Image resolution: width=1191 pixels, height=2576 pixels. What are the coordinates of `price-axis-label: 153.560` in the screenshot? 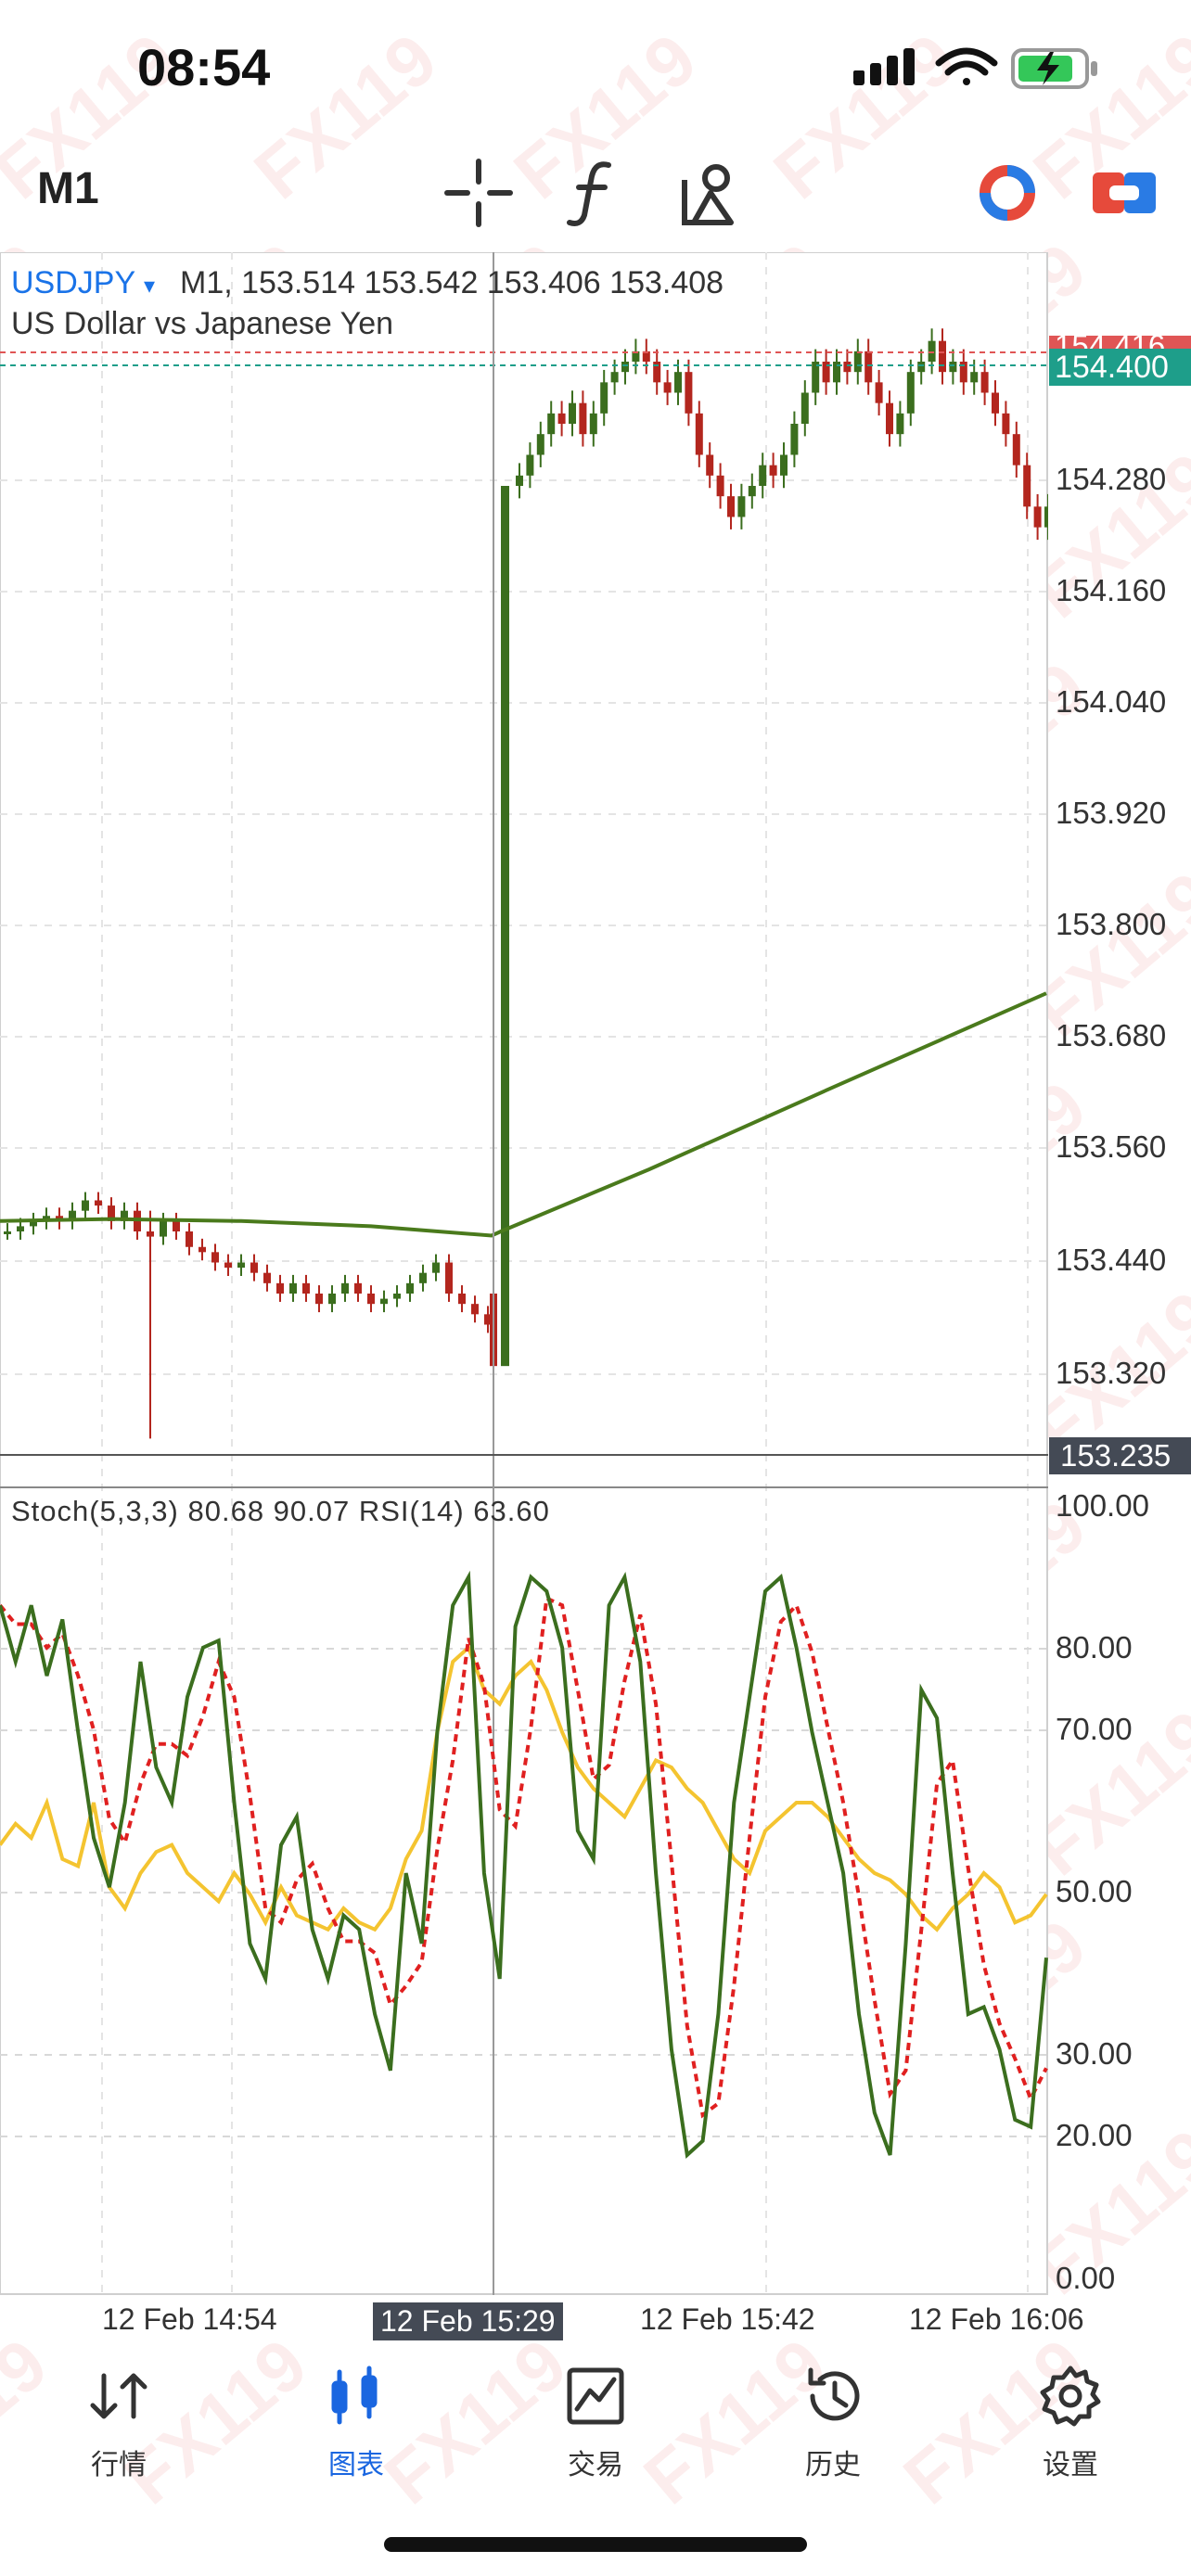 It's located at (1111, 1146).